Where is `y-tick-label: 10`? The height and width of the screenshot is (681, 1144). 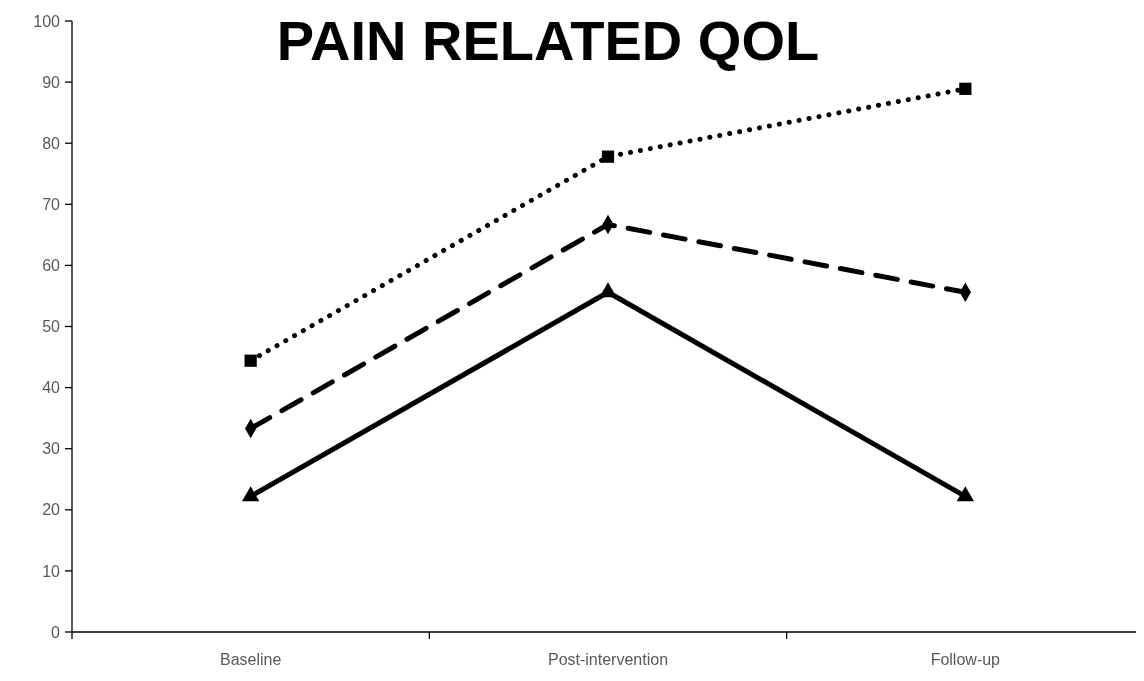
y-tick-label: 10 is located at coordinates (51, 571).